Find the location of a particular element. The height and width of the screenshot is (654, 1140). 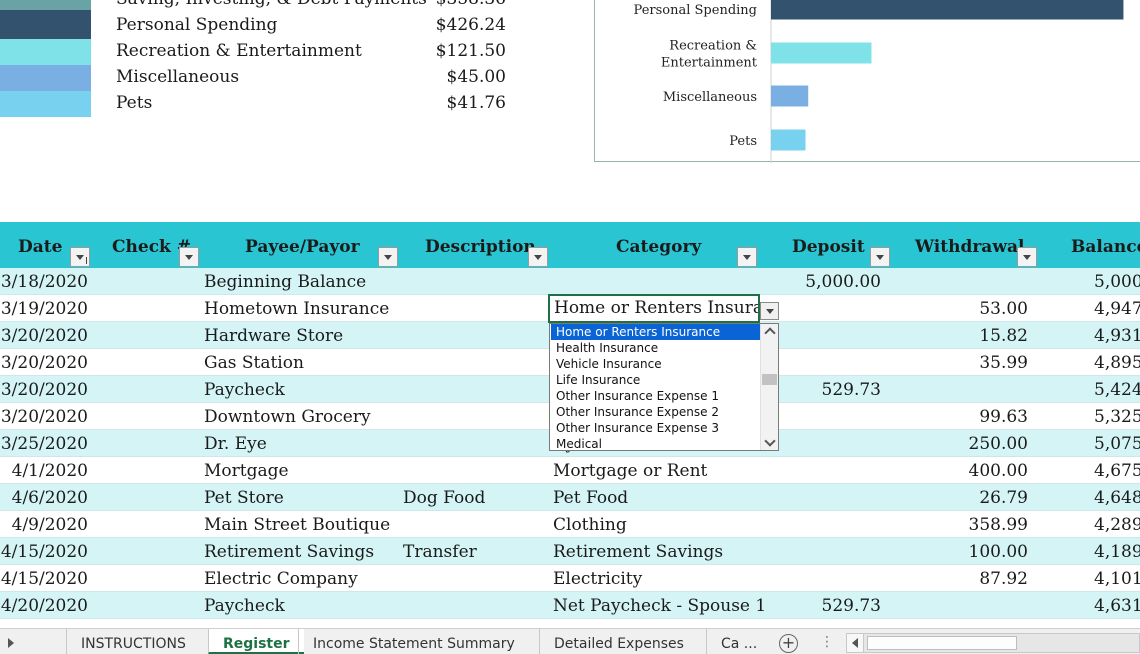

more-options-icon: ⋮ is located at coordinates (827, 642).